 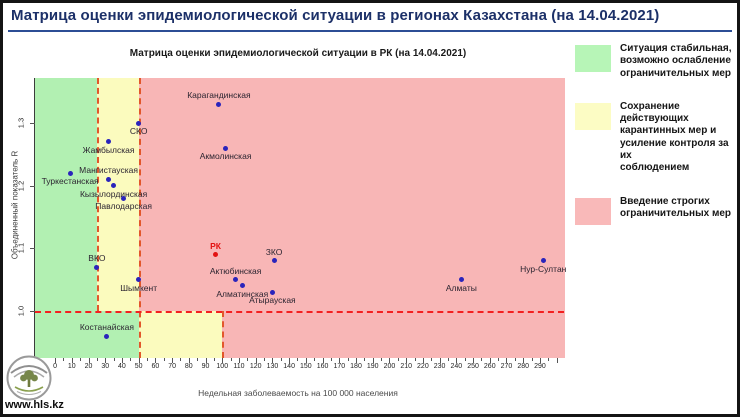 What do you see at coordinates (372, 366) in the screenshot?
I see `x-tick-label: 190` at bounding box center [372, 366].